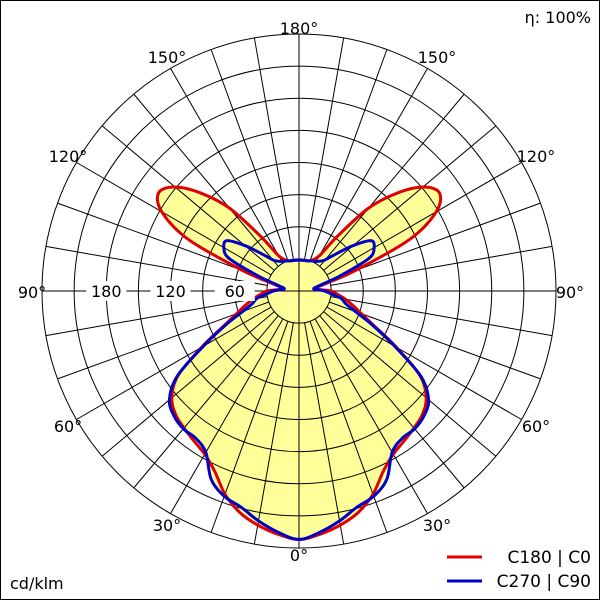 Image resolution: width=600 pixels, height=600 pixels. What do you see at coordinates (536, 156) in the screenshot?
I see `angle-label-right-120: 120°` at bounding box center [536, 156].